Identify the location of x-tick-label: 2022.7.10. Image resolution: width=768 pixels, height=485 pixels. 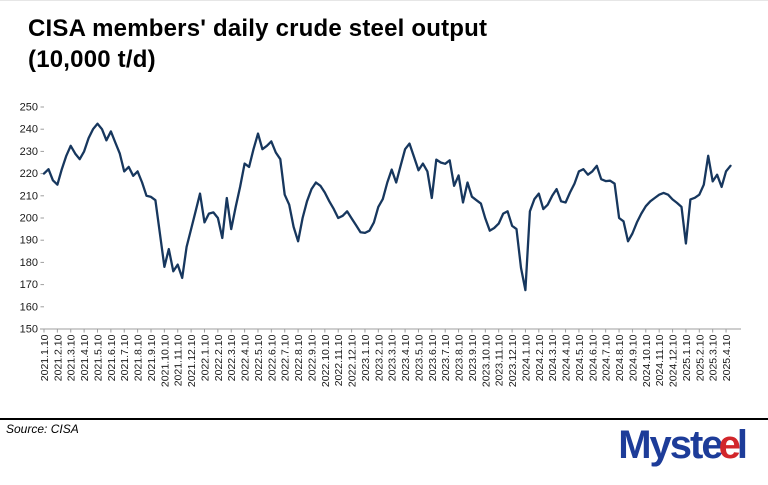
(286, 357).